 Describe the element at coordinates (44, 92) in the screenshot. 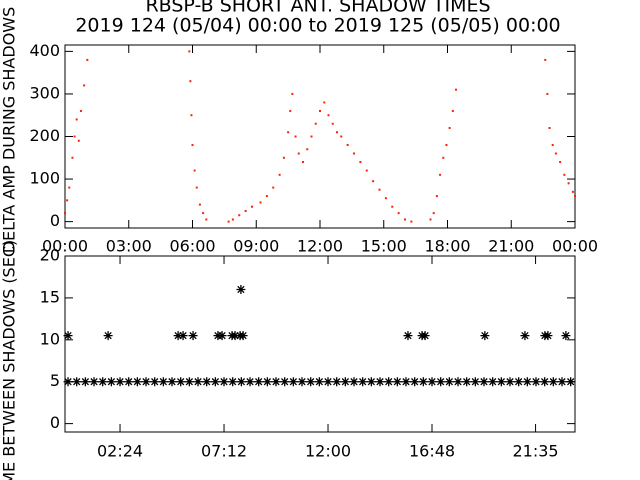

I see `y-tick-label: 300` at that location.